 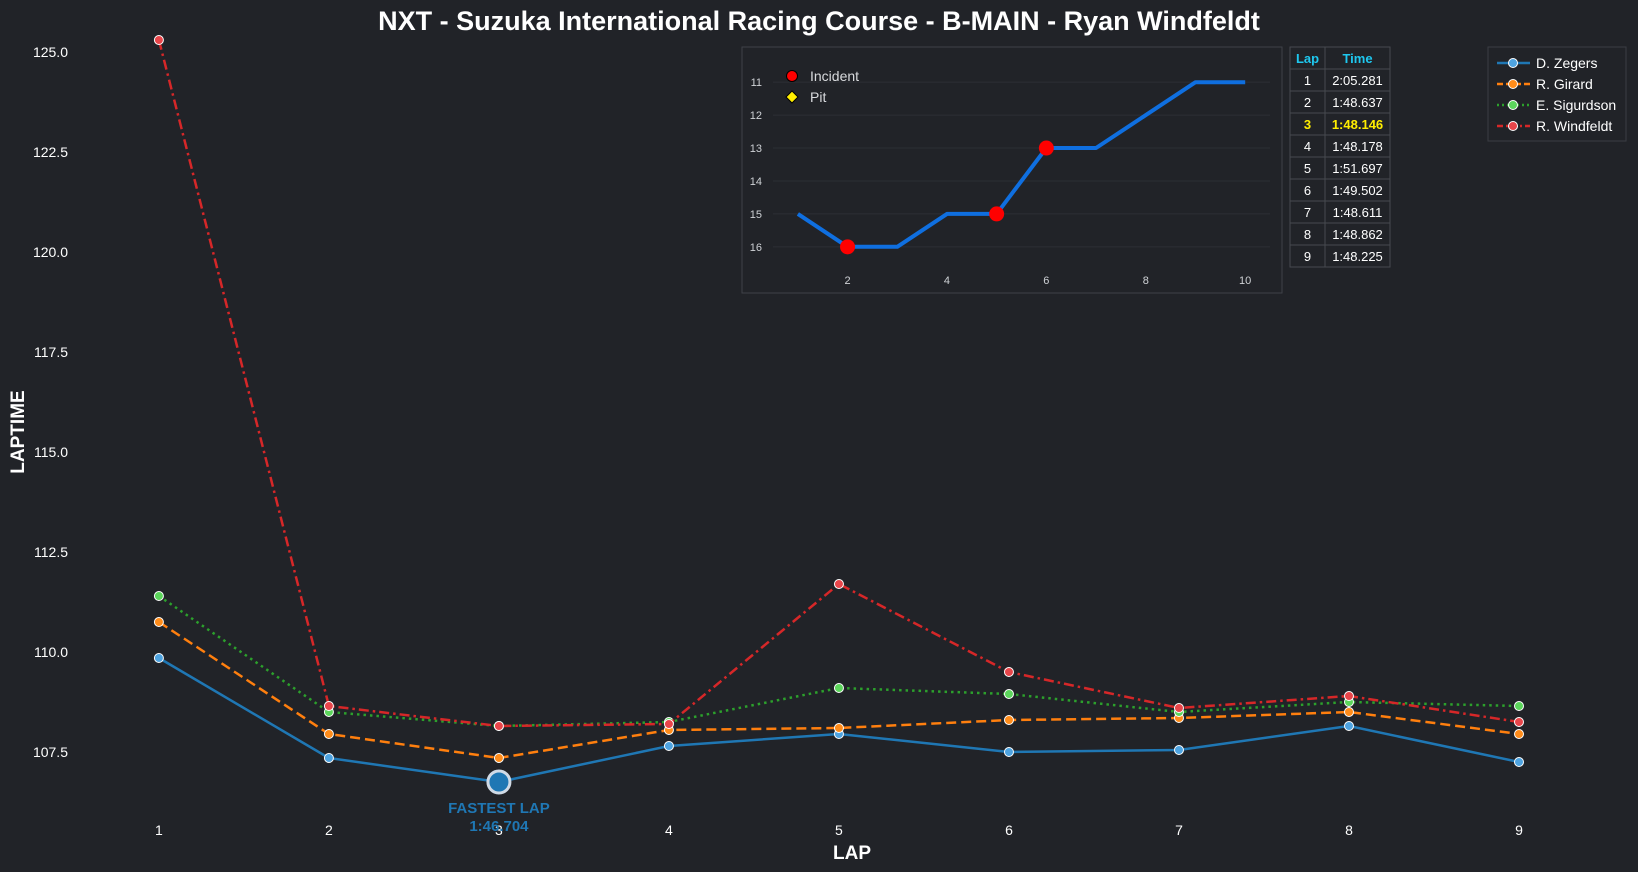 What do you see at coordinates (1566, 63) in the screenshot?
I see `legend-label: D. Zegers` at bounding box center [1566, 63].